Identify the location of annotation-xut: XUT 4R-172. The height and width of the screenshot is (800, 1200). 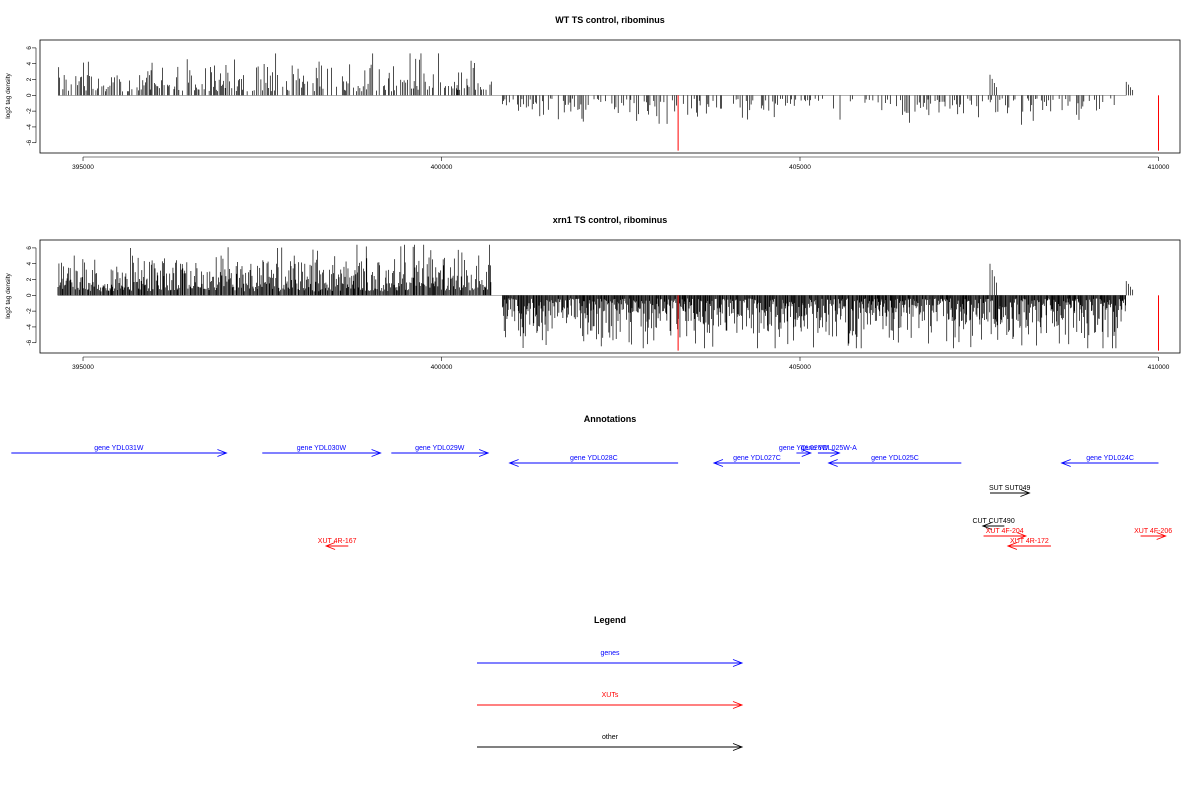
(1028, 544).